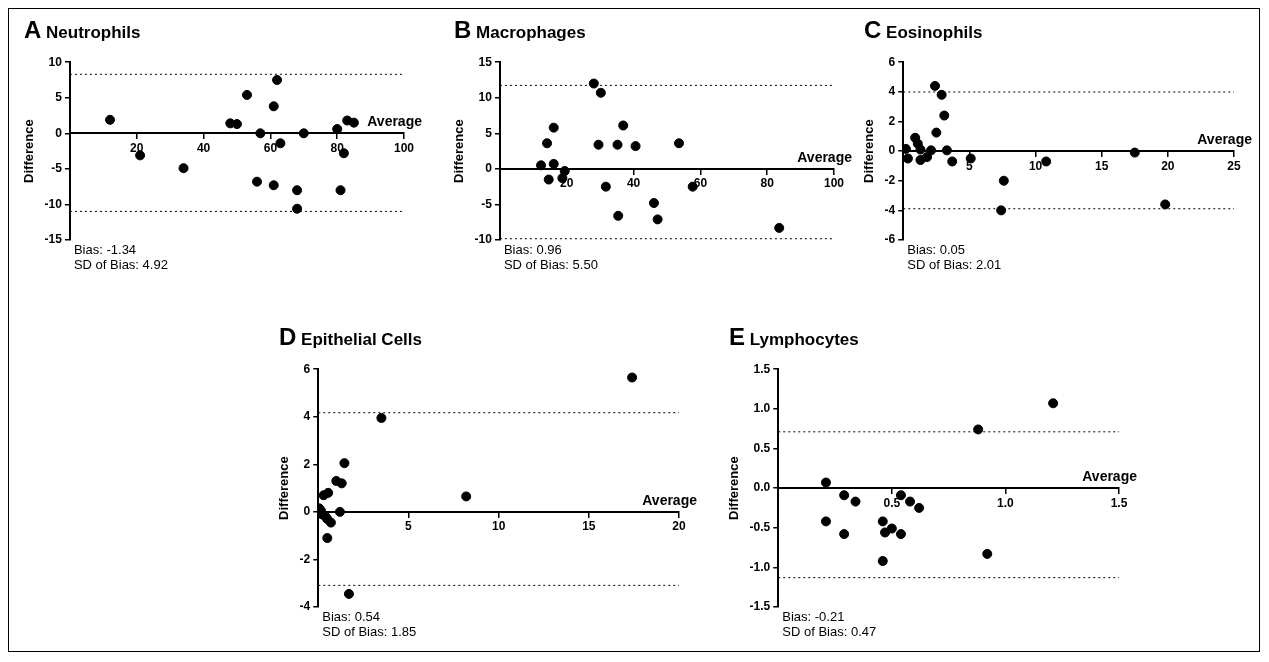 The width and height of the screenshot is (1269, 662). I want to click on text: SD of Bias: 4.92, so click(120, 265).